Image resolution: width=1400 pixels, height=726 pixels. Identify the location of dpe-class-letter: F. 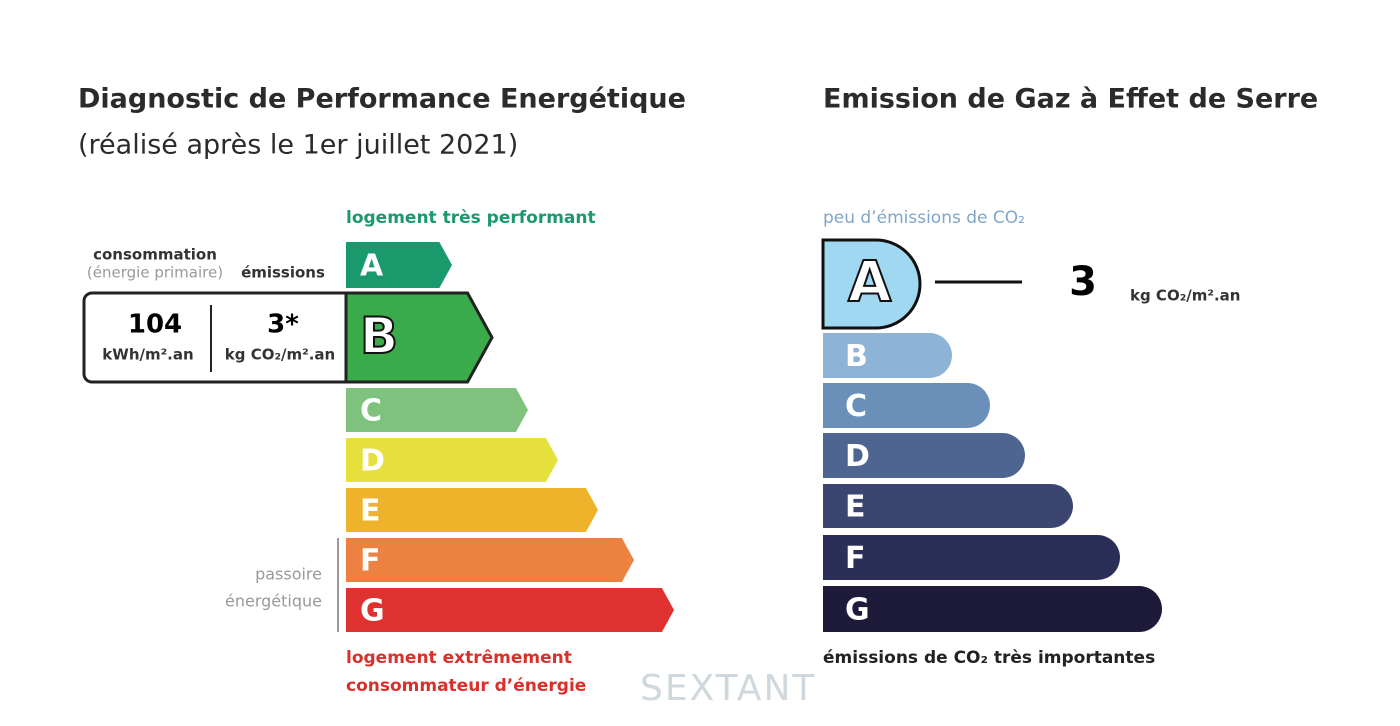
(370, 561).